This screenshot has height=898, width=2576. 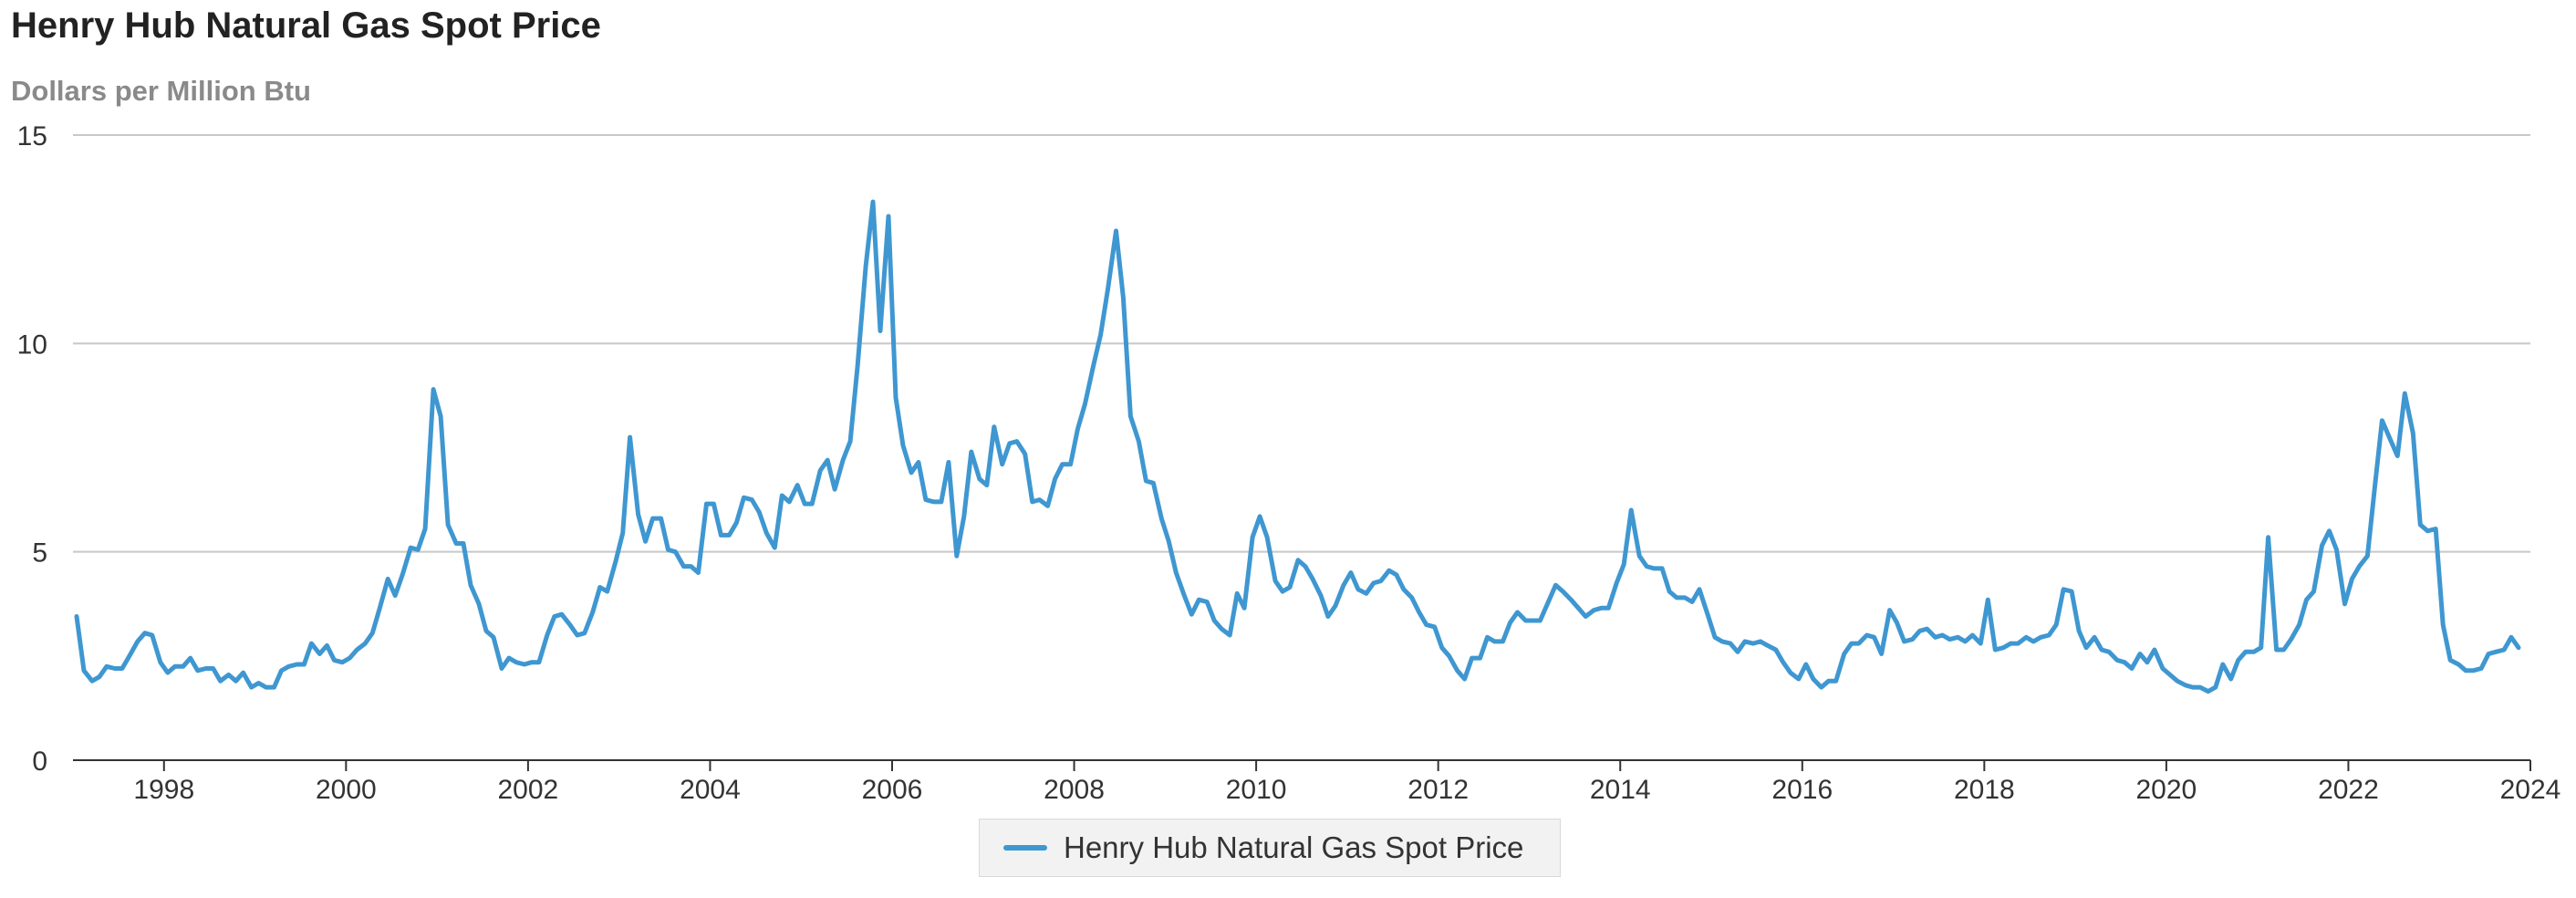 What do you see at coordinates (2166, 790) in the screenshot?
I see `x-tick-label: 2020` at bounding box center [2166, 790].